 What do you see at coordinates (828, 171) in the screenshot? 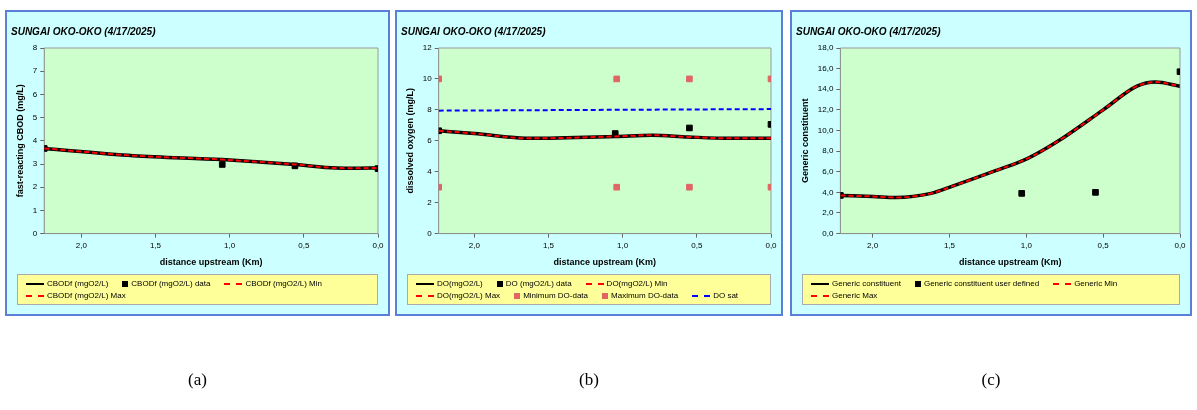
I see `y-tick-label: 6,0` at bounding box center [828, 171].